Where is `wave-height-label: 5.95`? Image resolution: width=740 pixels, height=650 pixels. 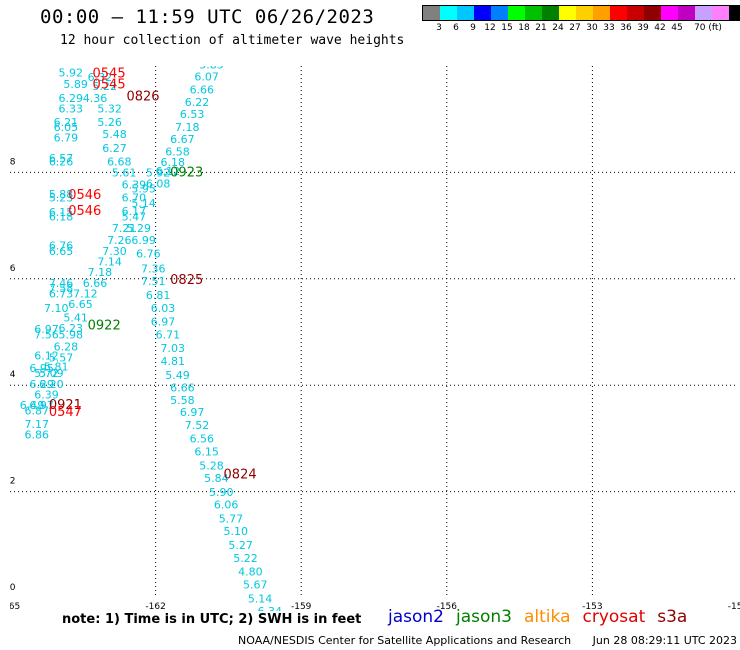
wave-height-label: 5.95 is located at coordinates (143, 189).